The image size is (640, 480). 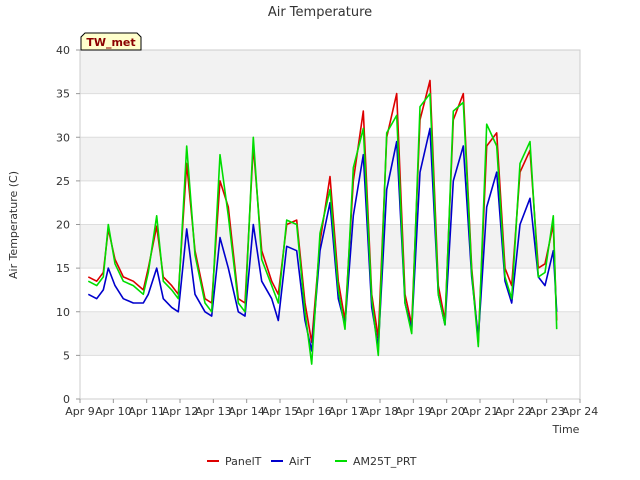 What do you see at coordinates (63, 94) in the screenshot?
I see `y-tick-label: 35` at bounding box center [63, 94].